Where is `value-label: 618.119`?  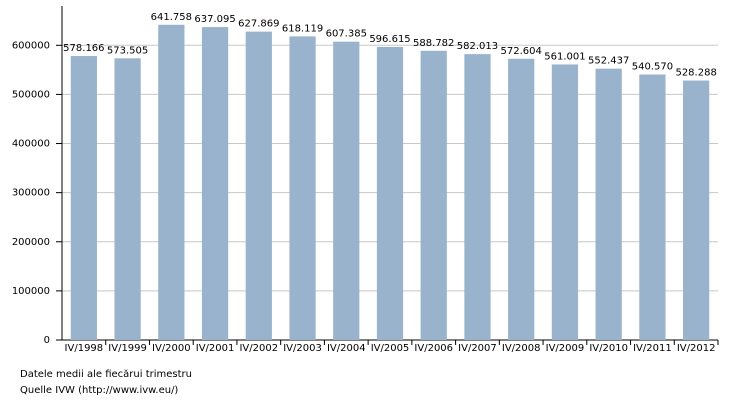 value-label: 618.119 is located at coordinates (302, 28).